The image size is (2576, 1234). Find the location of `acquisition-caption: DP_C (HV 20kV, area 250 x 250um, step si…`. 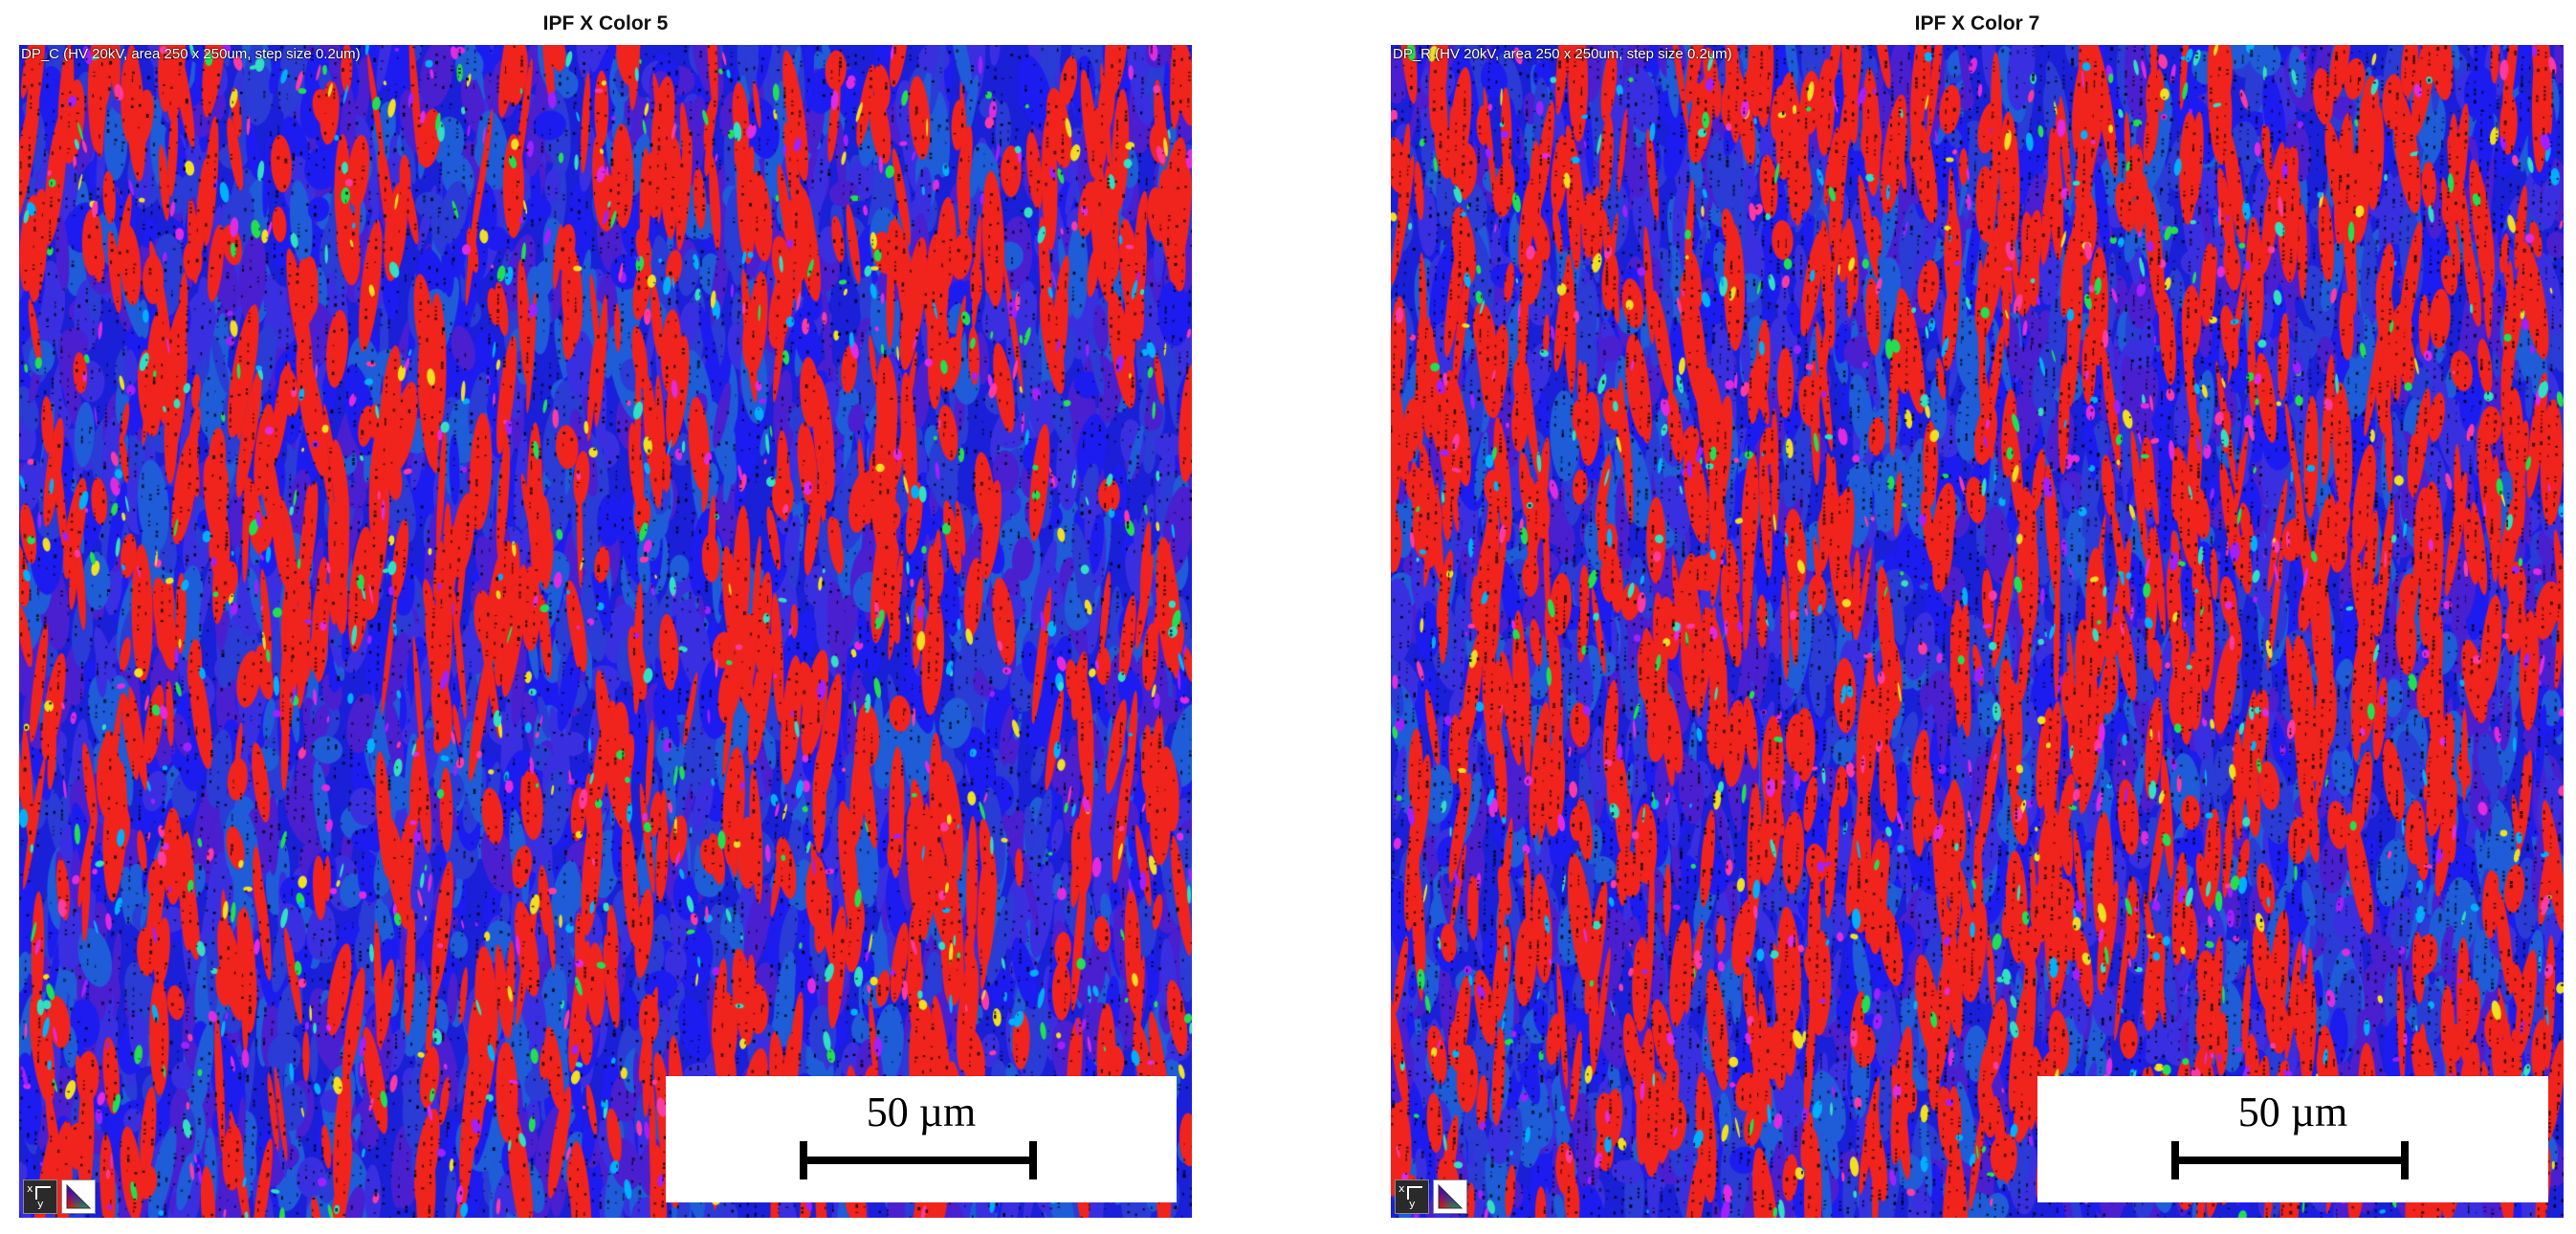

acquisition-caption: DP_C (HV 20kV, area 250 x 250um, step si… is located at coordinates (191, 54).